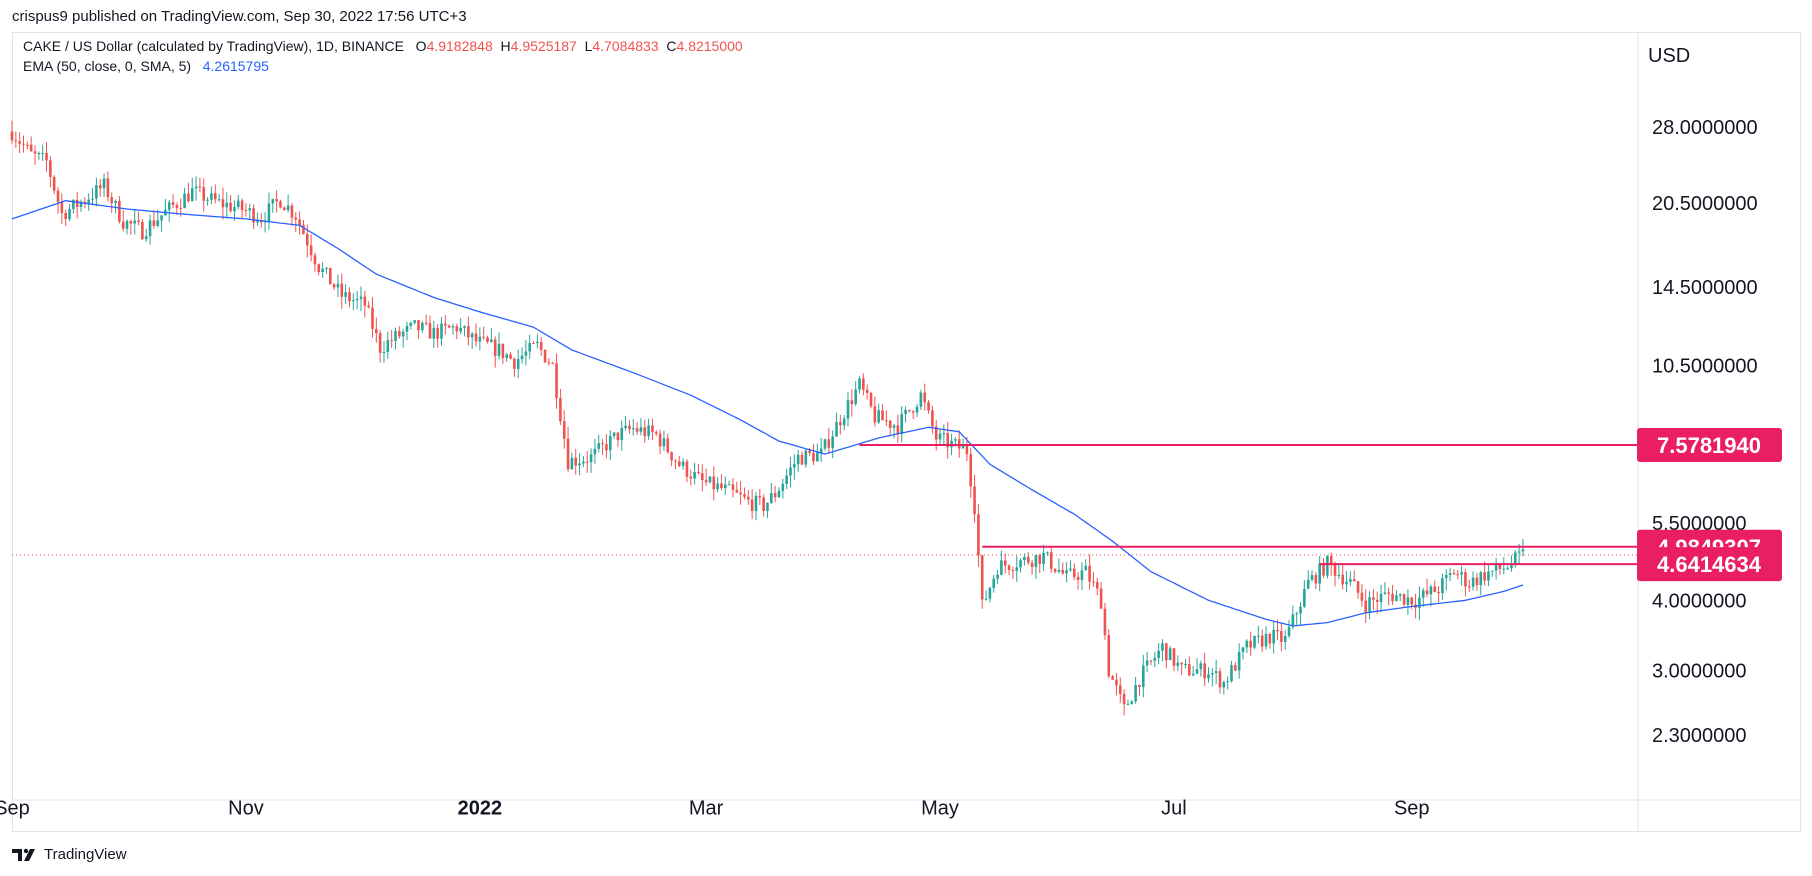 The width and height of the screenshot is (1812, 876). Describe the element at coordinates (1709, 444) in the screenshot. I see `level-price-tag` at that location.